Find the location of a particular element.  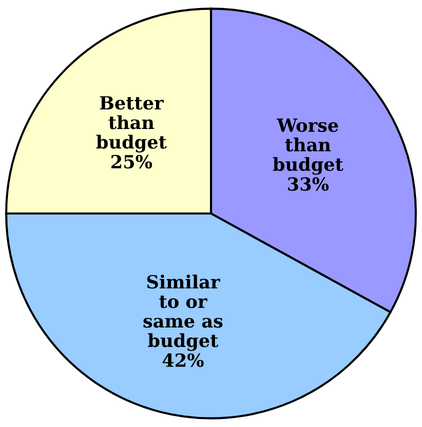

slice-label: Worse than budget is located at coordinates (308, 146).